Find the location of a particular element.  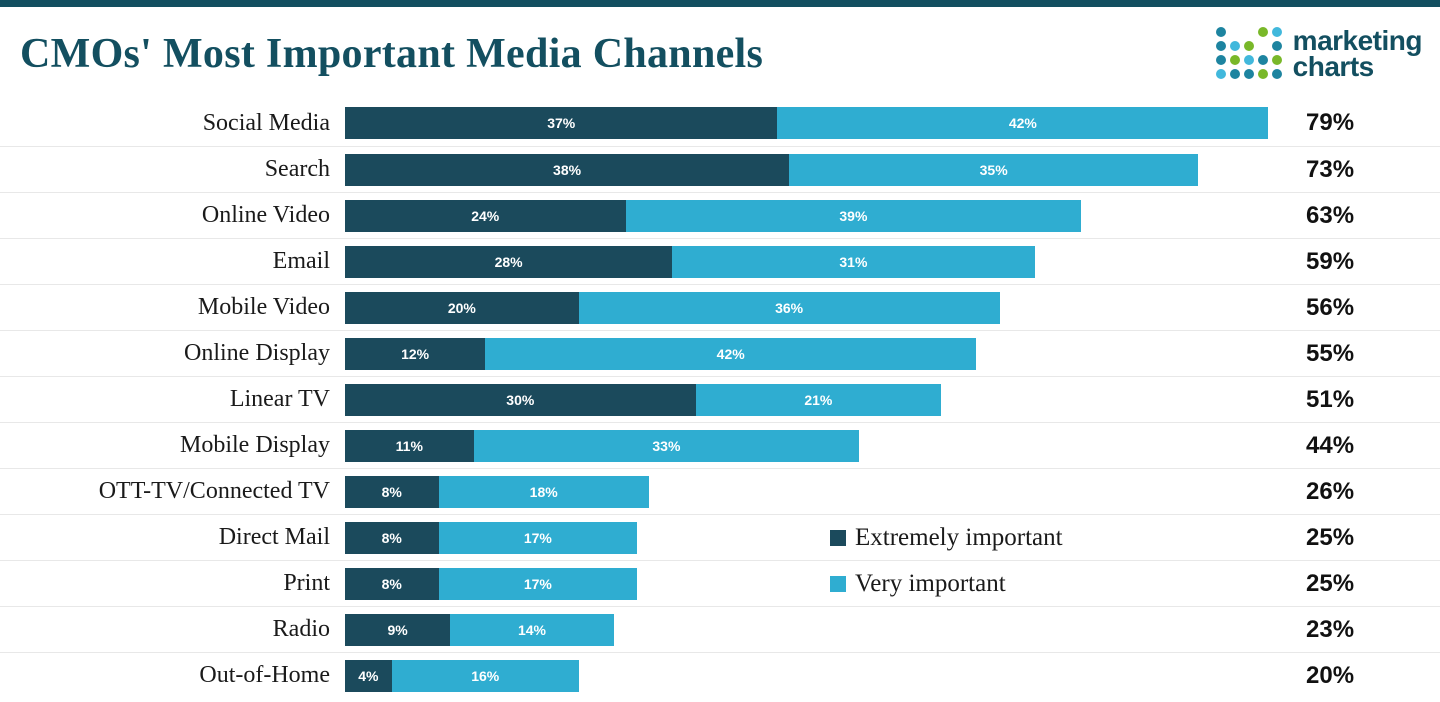

segment-value-label: 4% is located at coordinates (368, 675).